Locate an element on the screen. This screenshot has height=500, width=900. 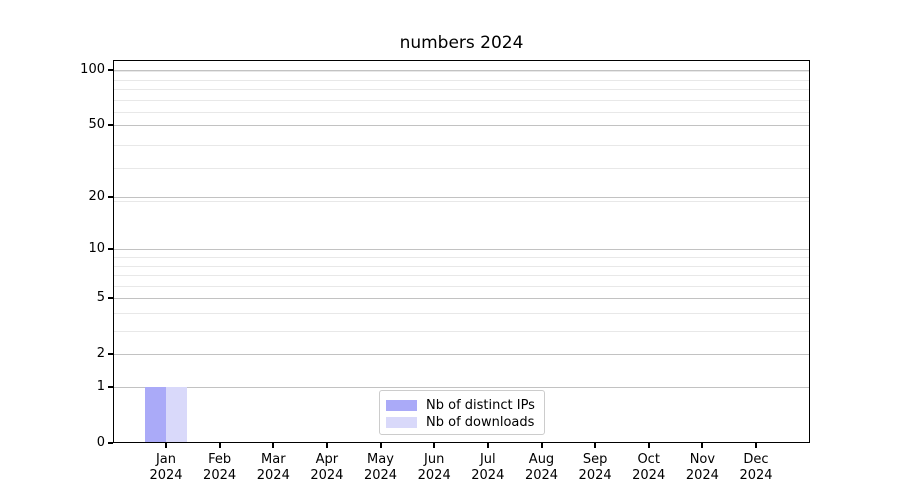
legend-label-downloads: Nb of downloads is located at coordinates (480, 422).